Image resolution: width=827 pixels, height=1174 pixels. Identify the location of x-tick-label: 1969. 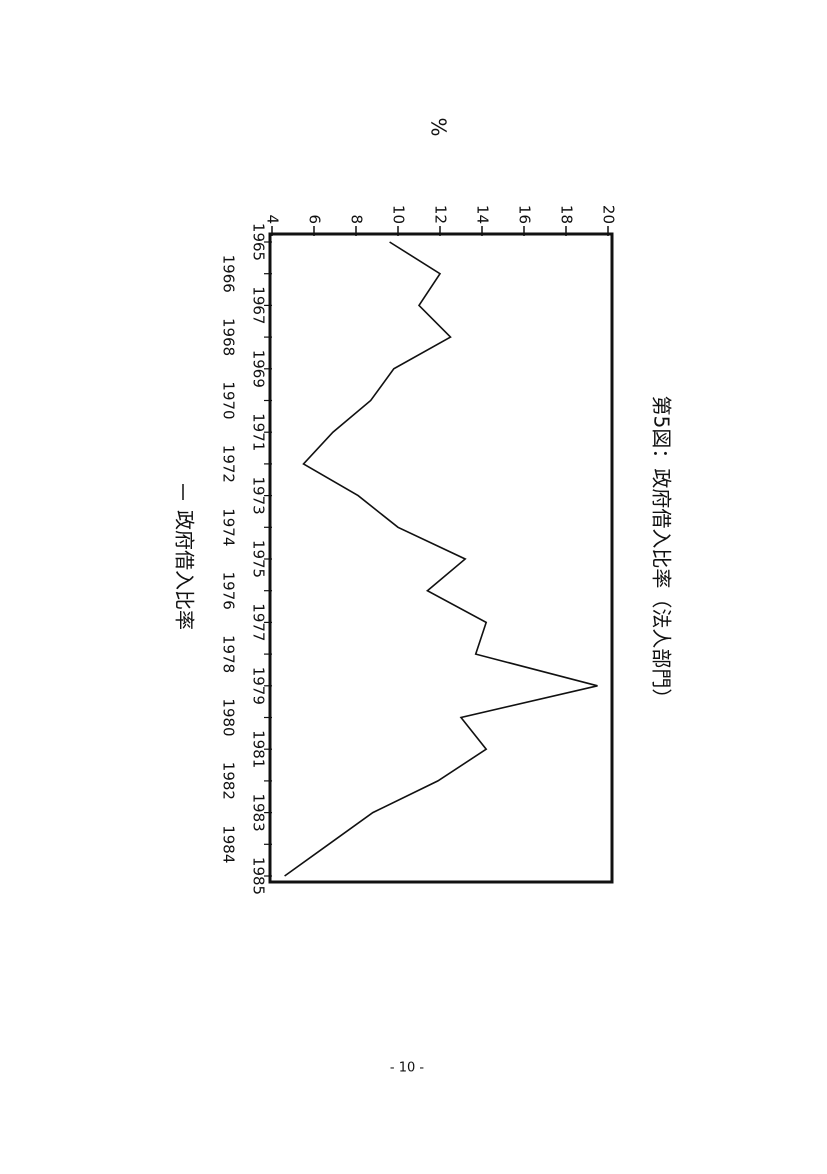
(259, 369).